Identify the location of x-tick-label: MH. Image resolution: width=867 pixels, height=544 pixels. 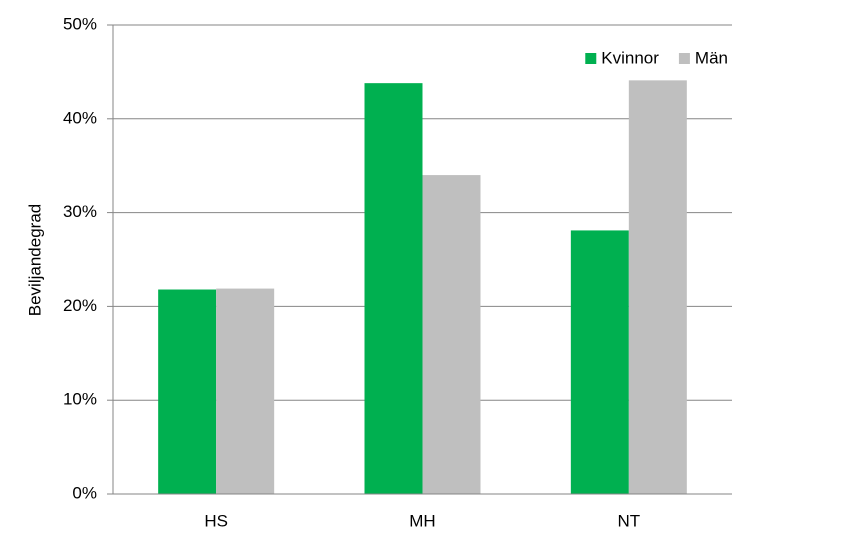
(422, 520).